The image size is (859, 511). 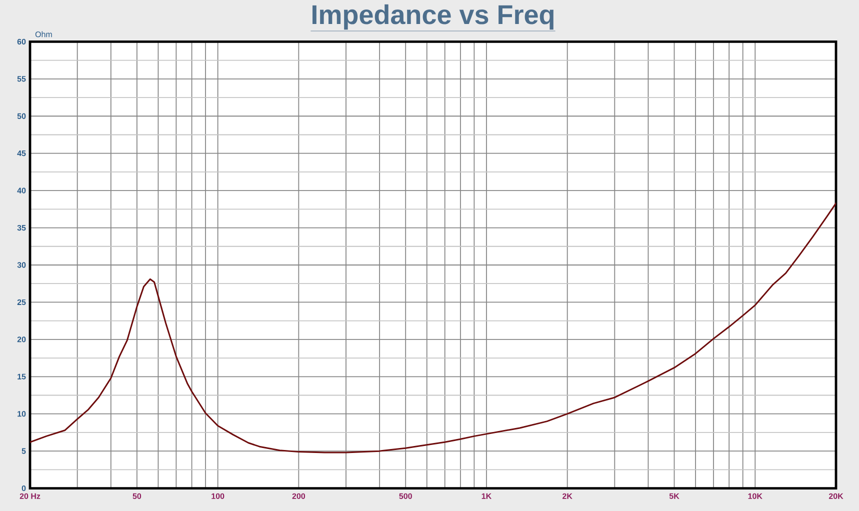 What do you see at coordinates (22, 377) in the screenshot?
I see `y-tick-label: 15` at bounding box center [22, 377].